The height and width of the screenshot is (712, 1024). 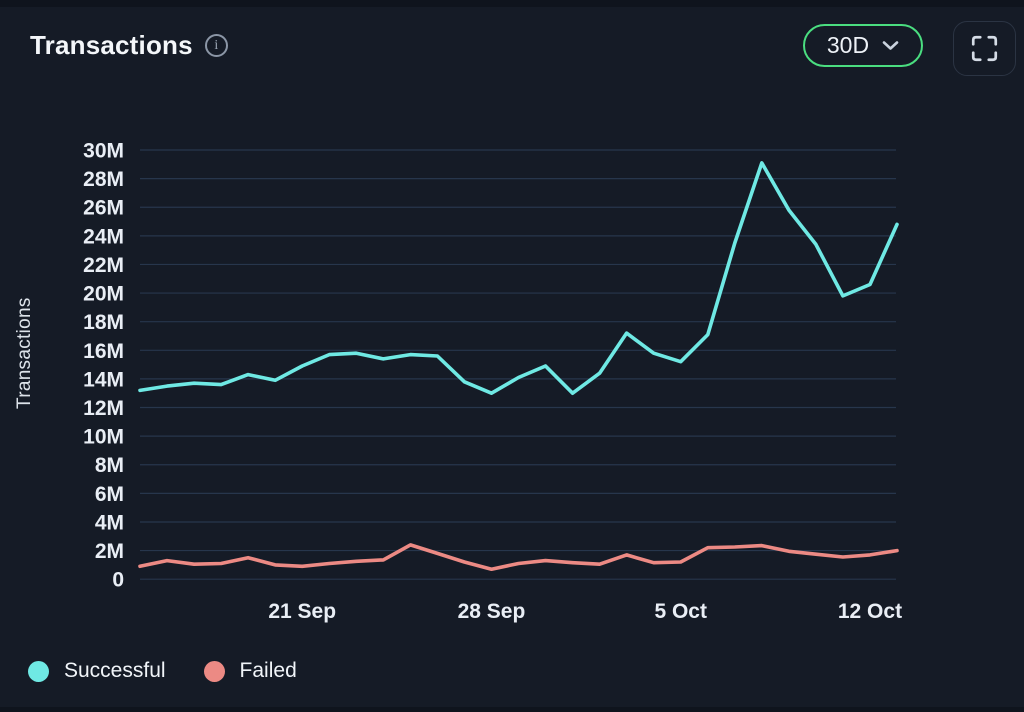 What do you see at coordinates (109, 522) in the screenshot?
I see `y-tick-label: 4M` at bounding box center [109, 522].